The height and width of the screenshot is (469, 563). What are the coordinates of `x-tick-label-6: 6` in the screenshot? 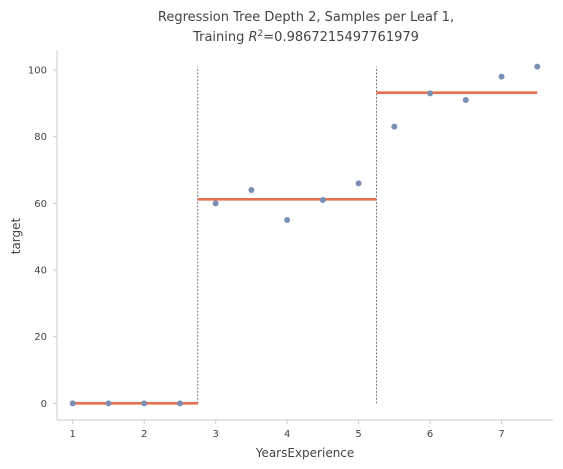 It's located at (430, 434).